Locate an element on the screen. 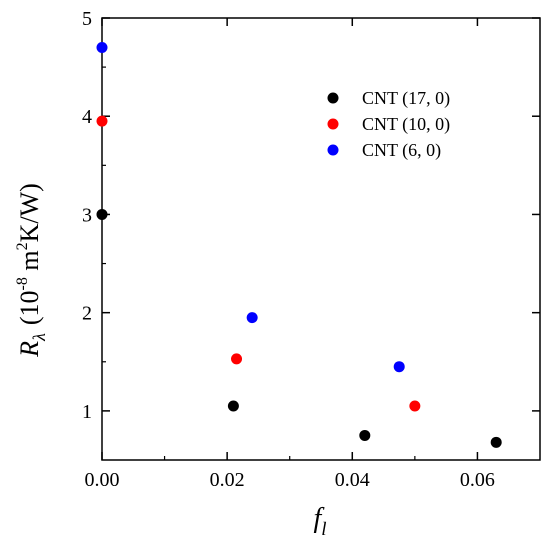 The height and width of the screenshot is (549, 550). x-axis-title-subscript: l is located at coordinates (323, 529).